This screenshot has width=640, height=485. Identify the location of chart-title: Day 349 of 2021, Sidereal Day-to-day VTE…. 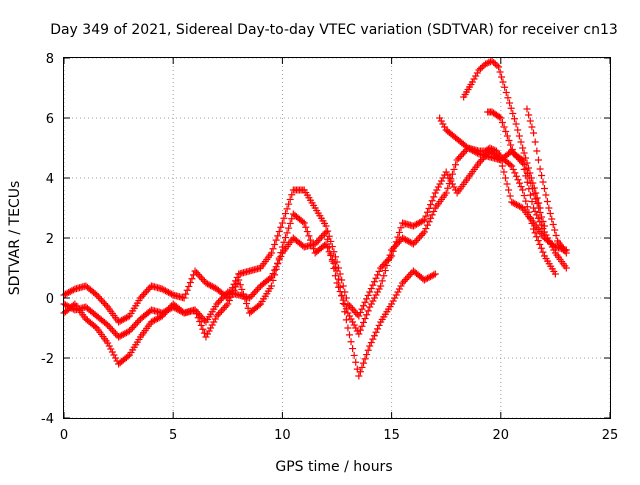
(334, 30).